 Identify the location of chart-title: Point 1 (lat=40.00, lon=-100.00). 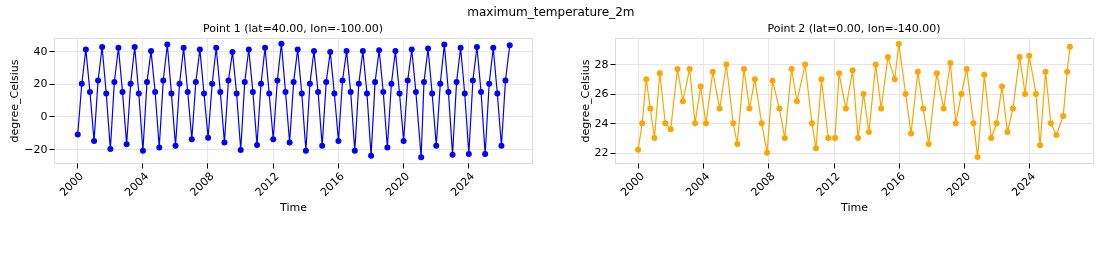
(293, 28).